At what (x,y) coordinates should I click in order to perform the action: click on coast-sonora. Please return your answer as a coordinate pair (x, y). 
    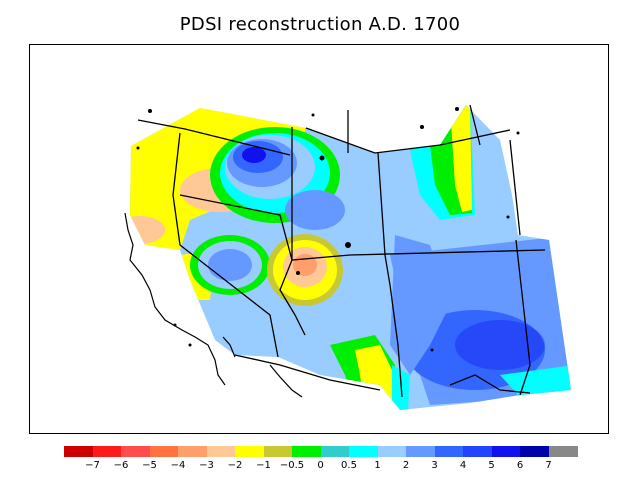
    Looking at the image, I should click on (286, 381).